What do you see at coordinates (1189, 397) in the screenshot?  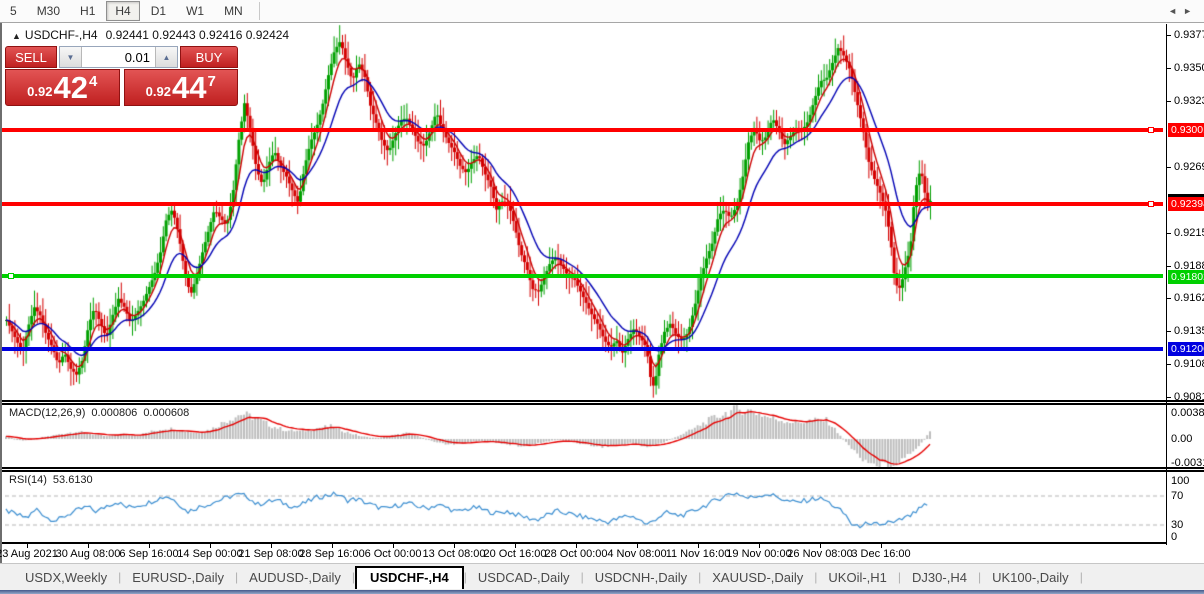 I see `price-axis-label: 0.90810` at bounding box center [1189, 397].